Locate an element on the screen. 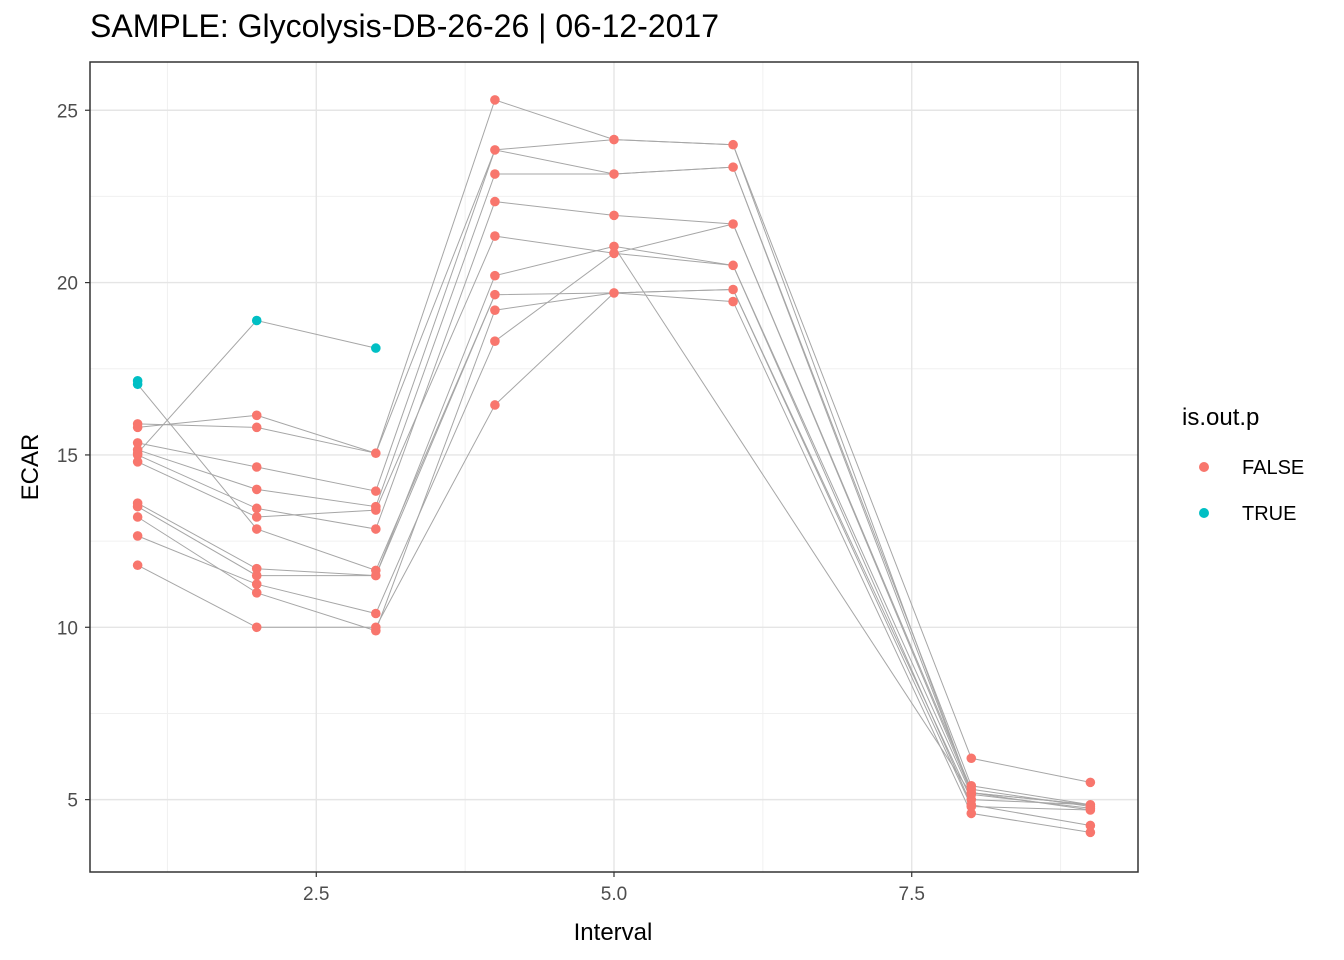 The height and width of the screenshot is (960, 1344). y-axis: 5 10 15 20 25 is located at coordinates (73, 456).